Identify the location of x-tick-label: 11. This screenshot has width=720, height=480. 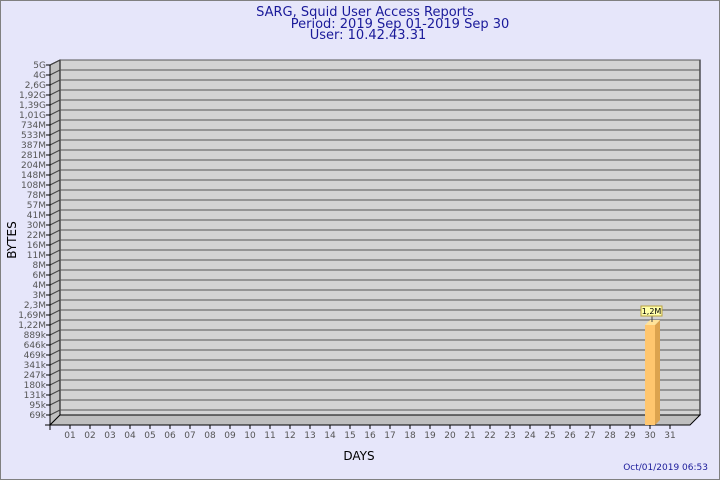
(269, 436).